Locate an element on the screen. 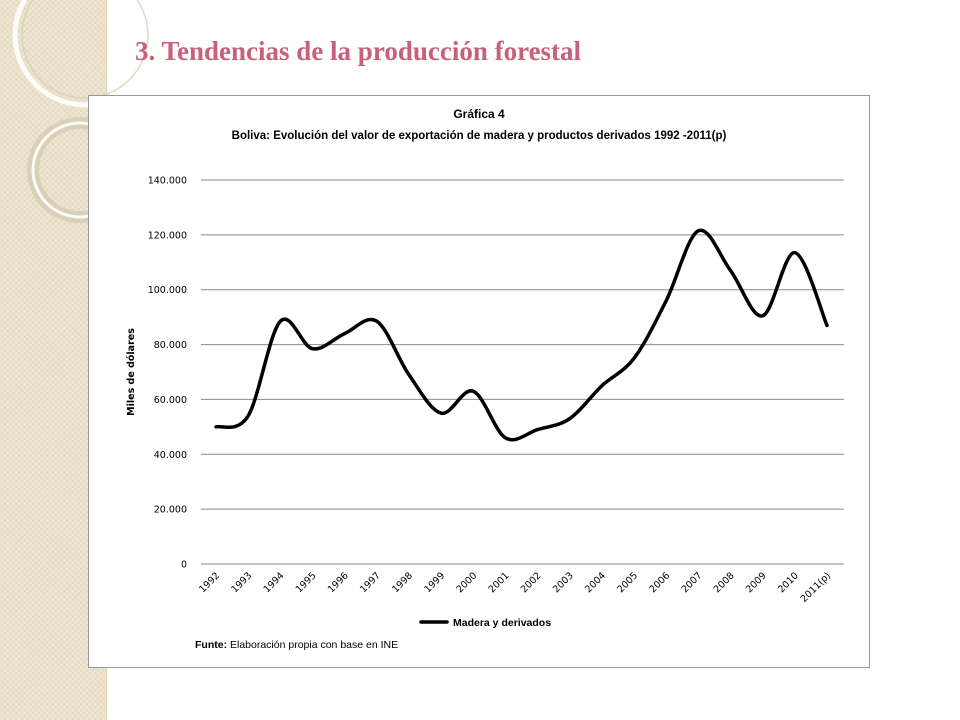 The height and width of the screenshot is (720, 960). x-tick-label: 2005 is located at coordinates (627, 582).